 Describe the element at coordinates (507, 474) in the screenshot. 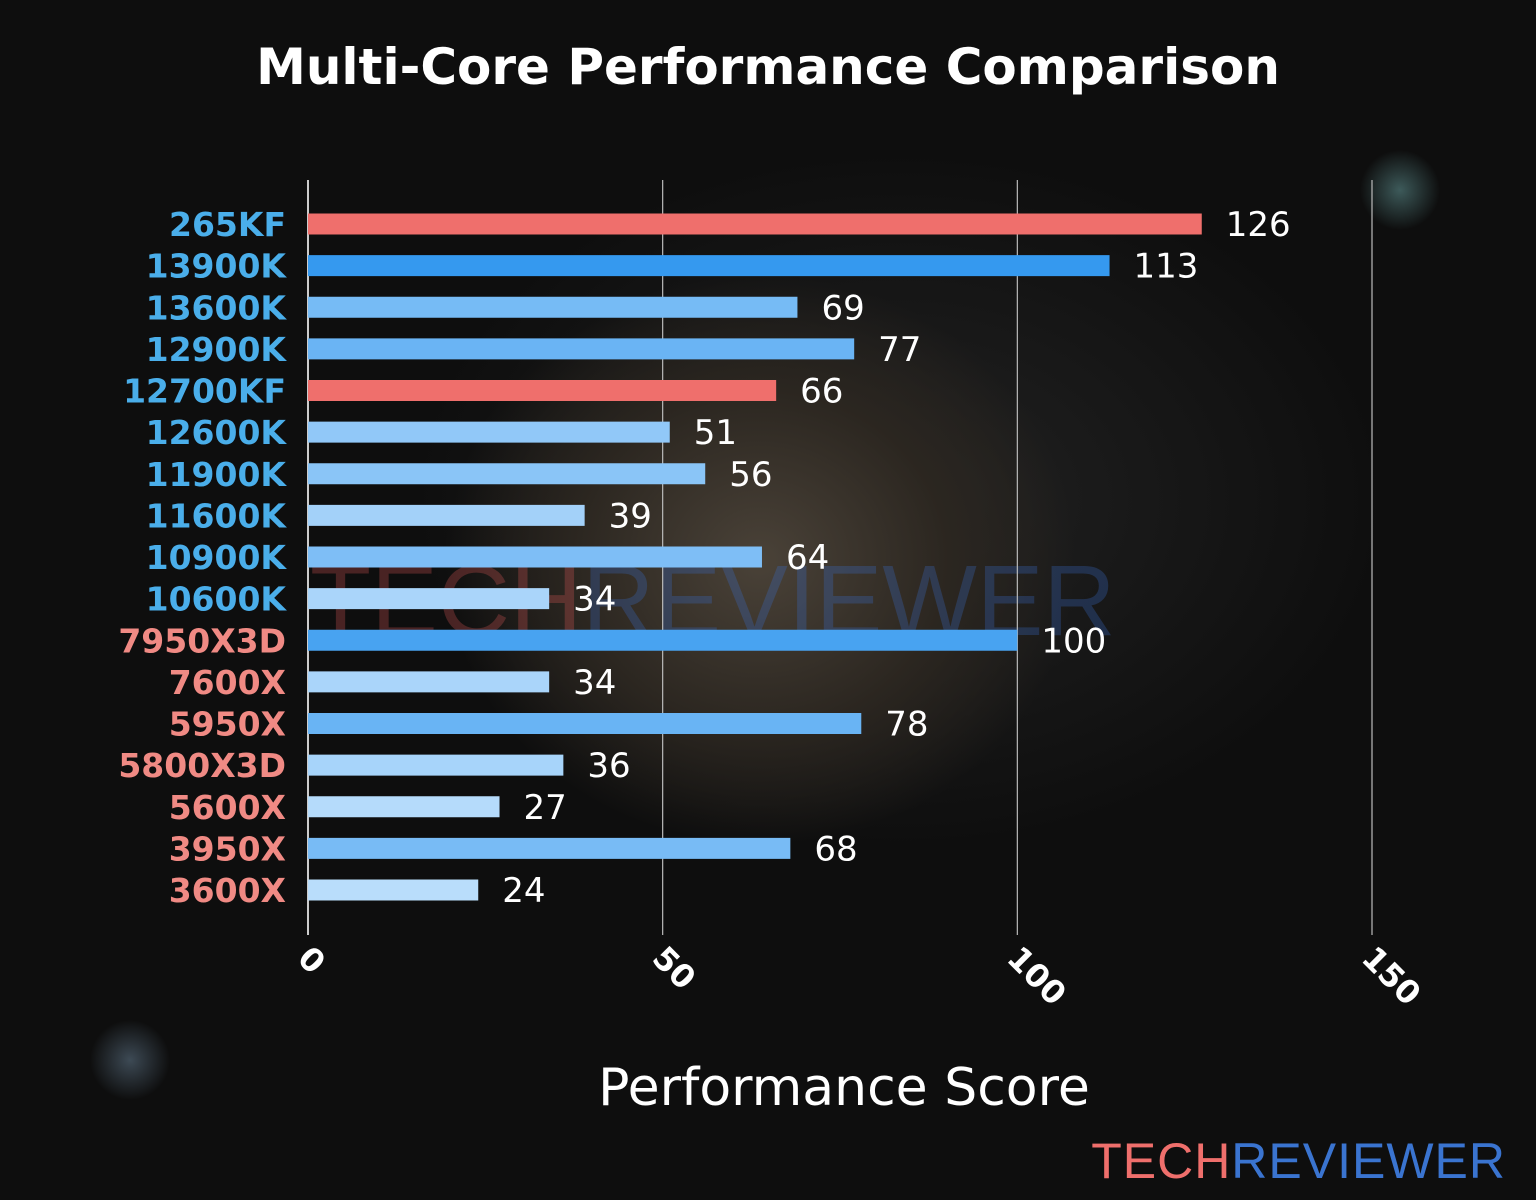

I see `bar-11900K` at that location.